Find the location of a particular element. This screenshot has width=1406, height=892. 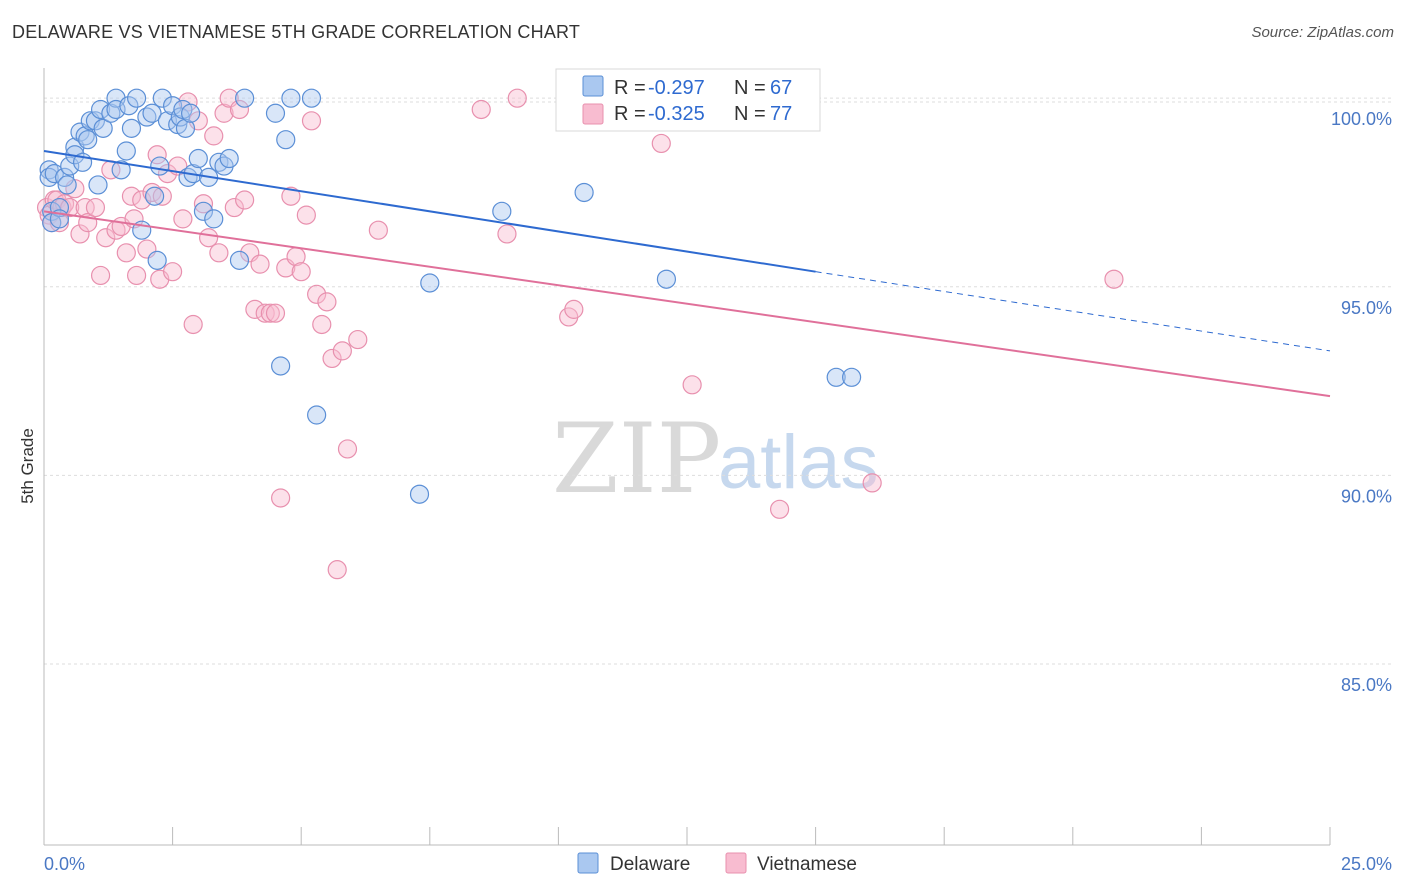

legend-n-value-1: 67 is located at coordinates (781, 88).